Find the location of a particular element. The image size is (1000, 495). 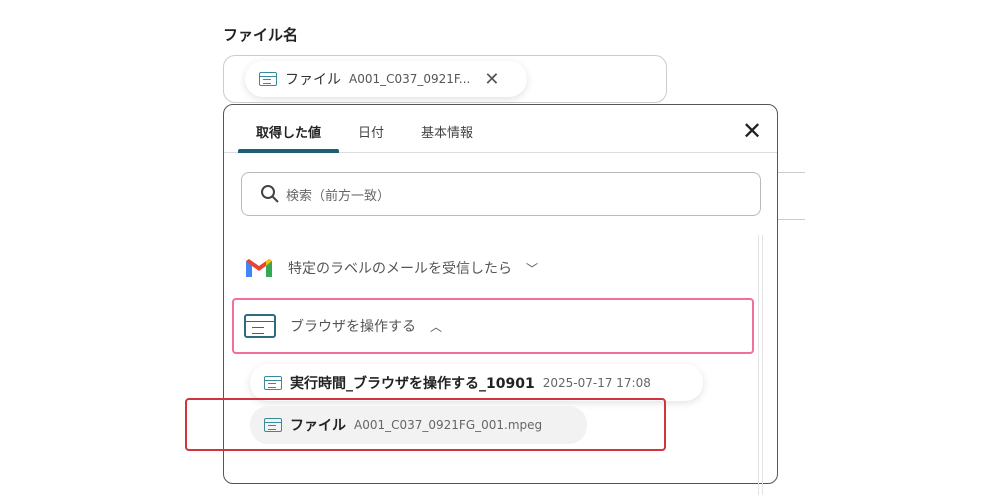

list-item-execution-time: 実行時間_ブラウザを操作する_10901 2025-07-17 17:08 is located at coordinates (476, 382).